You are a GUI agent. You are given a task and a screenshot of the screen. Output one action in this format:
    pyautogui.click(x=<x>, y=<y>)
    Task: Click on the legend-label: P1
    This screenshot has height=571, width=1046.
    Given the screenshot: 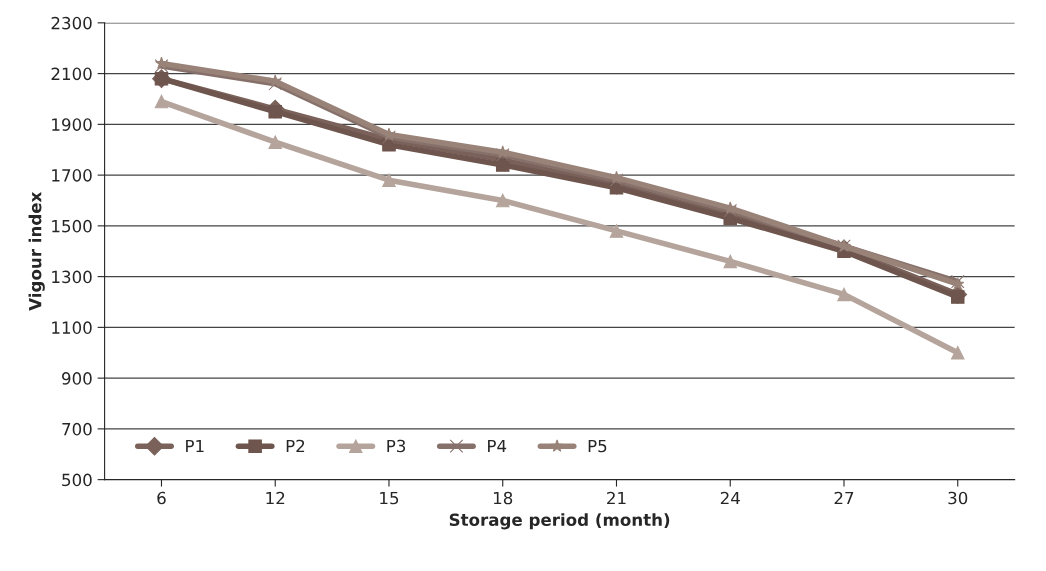 What is the action you would take?
    pyautogui.click(x=195, y=446)
    